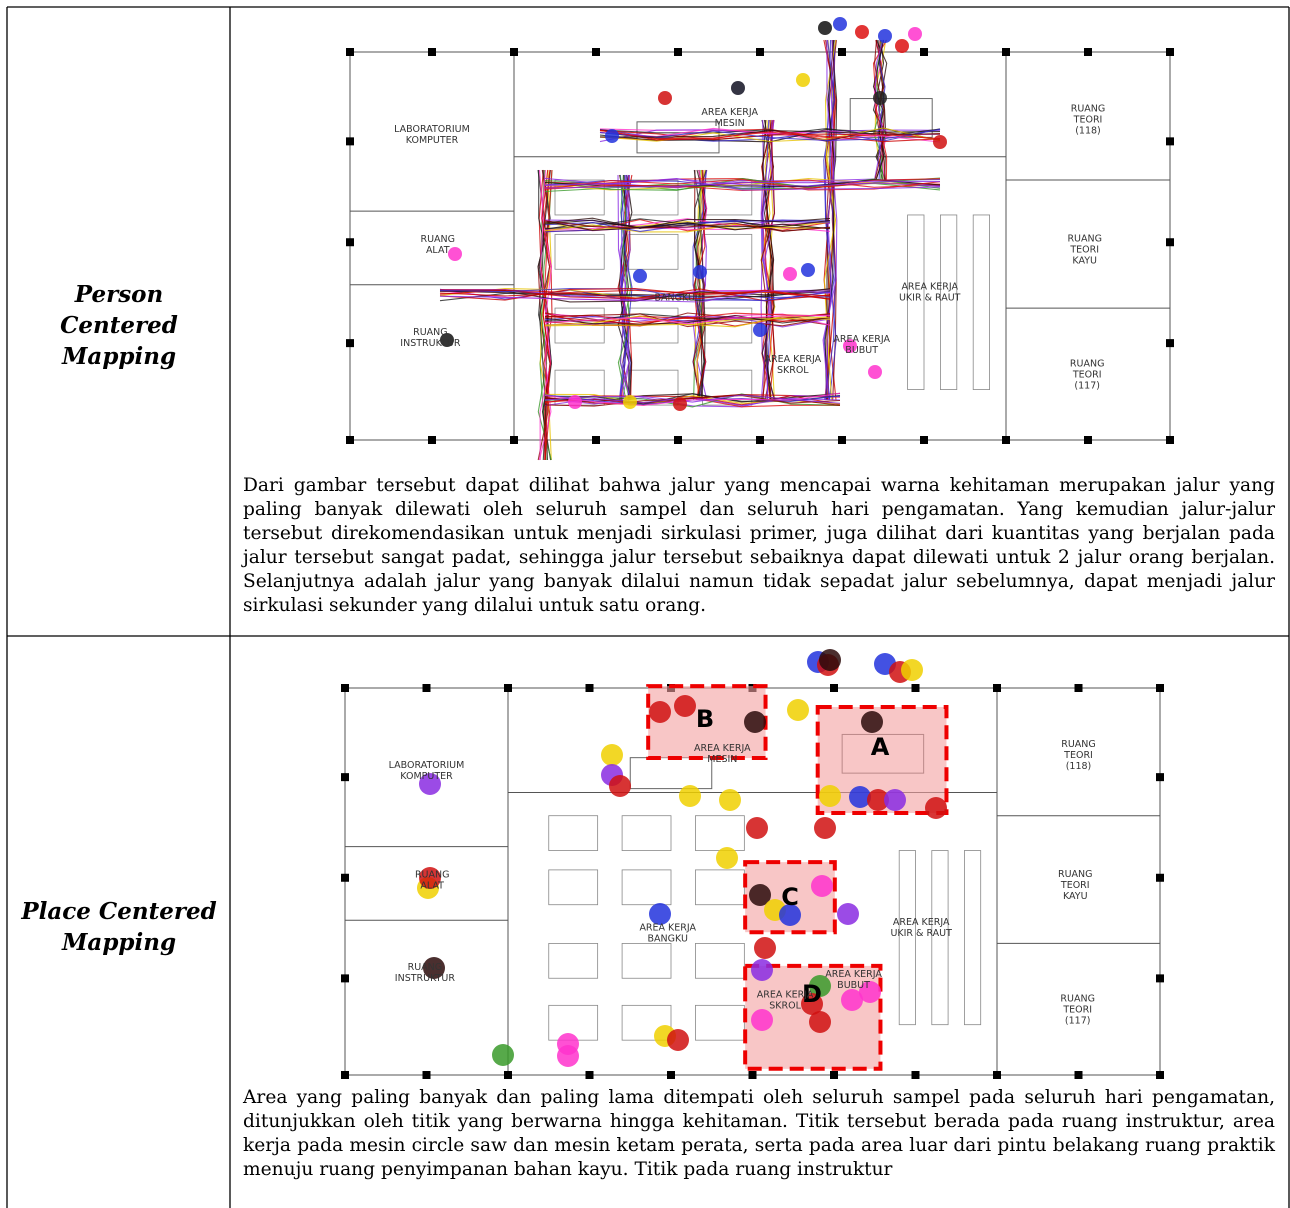 The image size is (1290, 1208). I want to click on room-label: MESIN, so click(722, 759).